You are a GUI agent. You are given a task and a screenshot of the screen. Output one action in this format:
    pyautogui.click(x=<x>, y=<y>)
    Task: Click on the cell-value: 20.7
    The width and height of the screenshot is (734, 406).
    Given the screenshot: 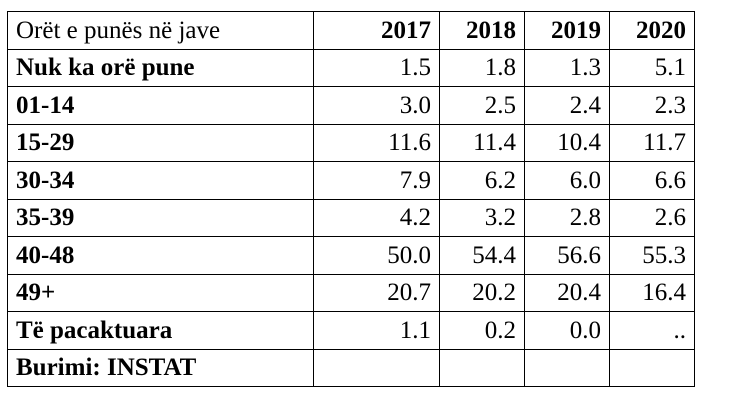 What is the action you would take?
    pyautogui.click(x=376, y=292)
    